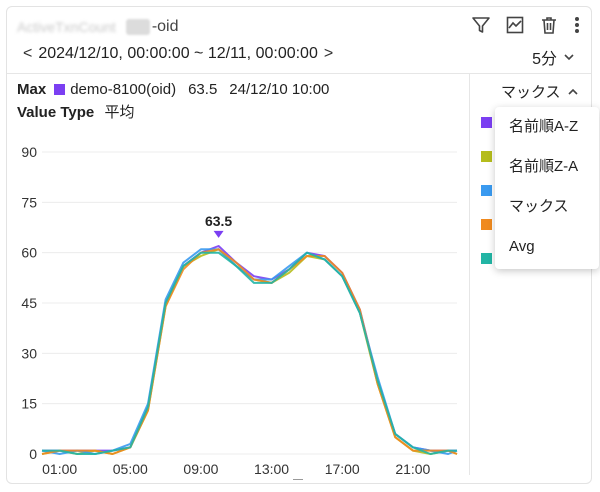 The width and height of the screenshot is (600, 492). I want to click on x-tick-label: 21:00, so click(412, 469).